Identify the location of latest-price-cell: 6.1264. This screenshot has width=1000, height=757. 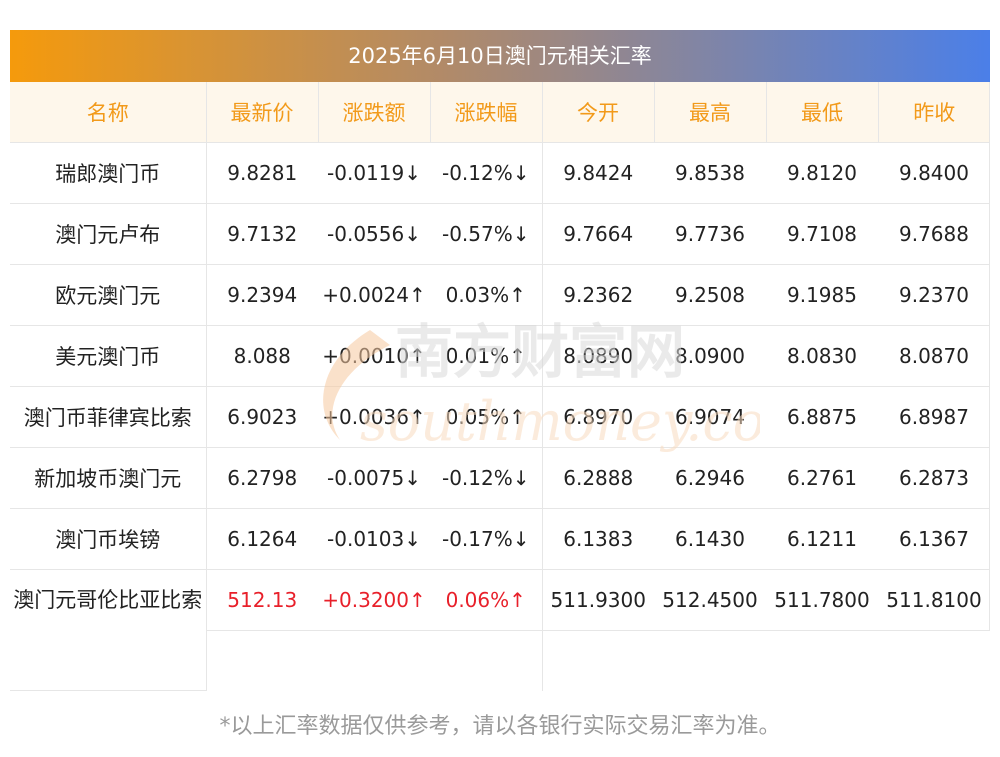
(262, 539).